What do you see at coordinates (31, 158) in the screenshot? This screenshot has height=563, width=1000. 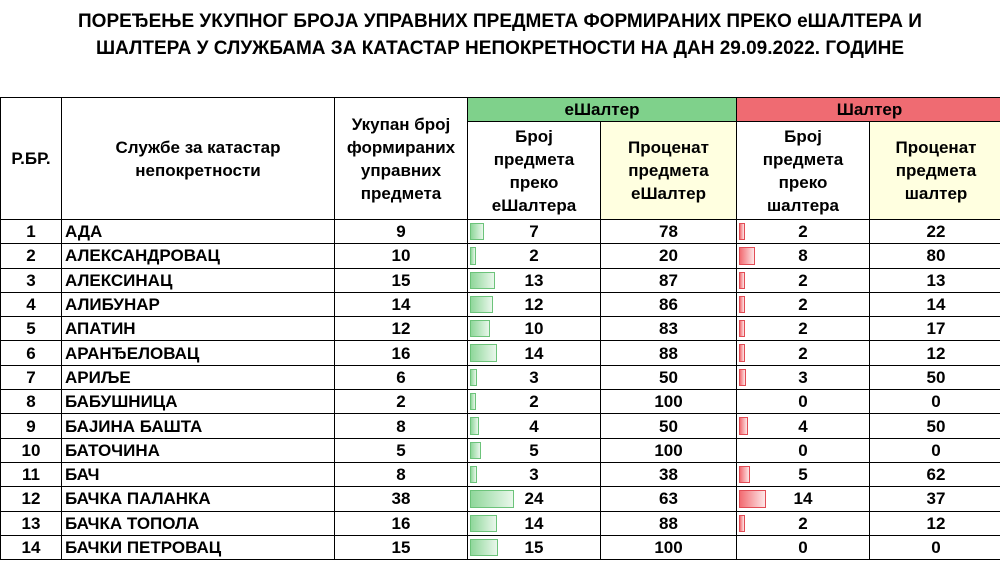 I see `header-rbr: Р.БР.` at bounding box center [31, 158].